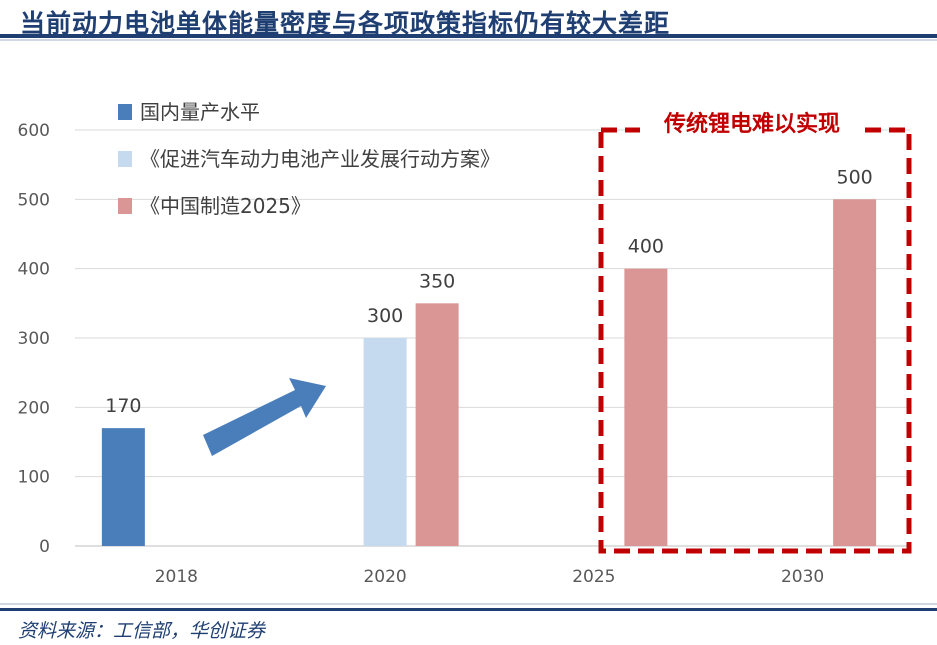 The width and height of the screenshot is (937, 645). What do you see at coordinates (802, 577) in the screenshot?
I see `x-tick-label: 2030` at bounding box center [802, 577].